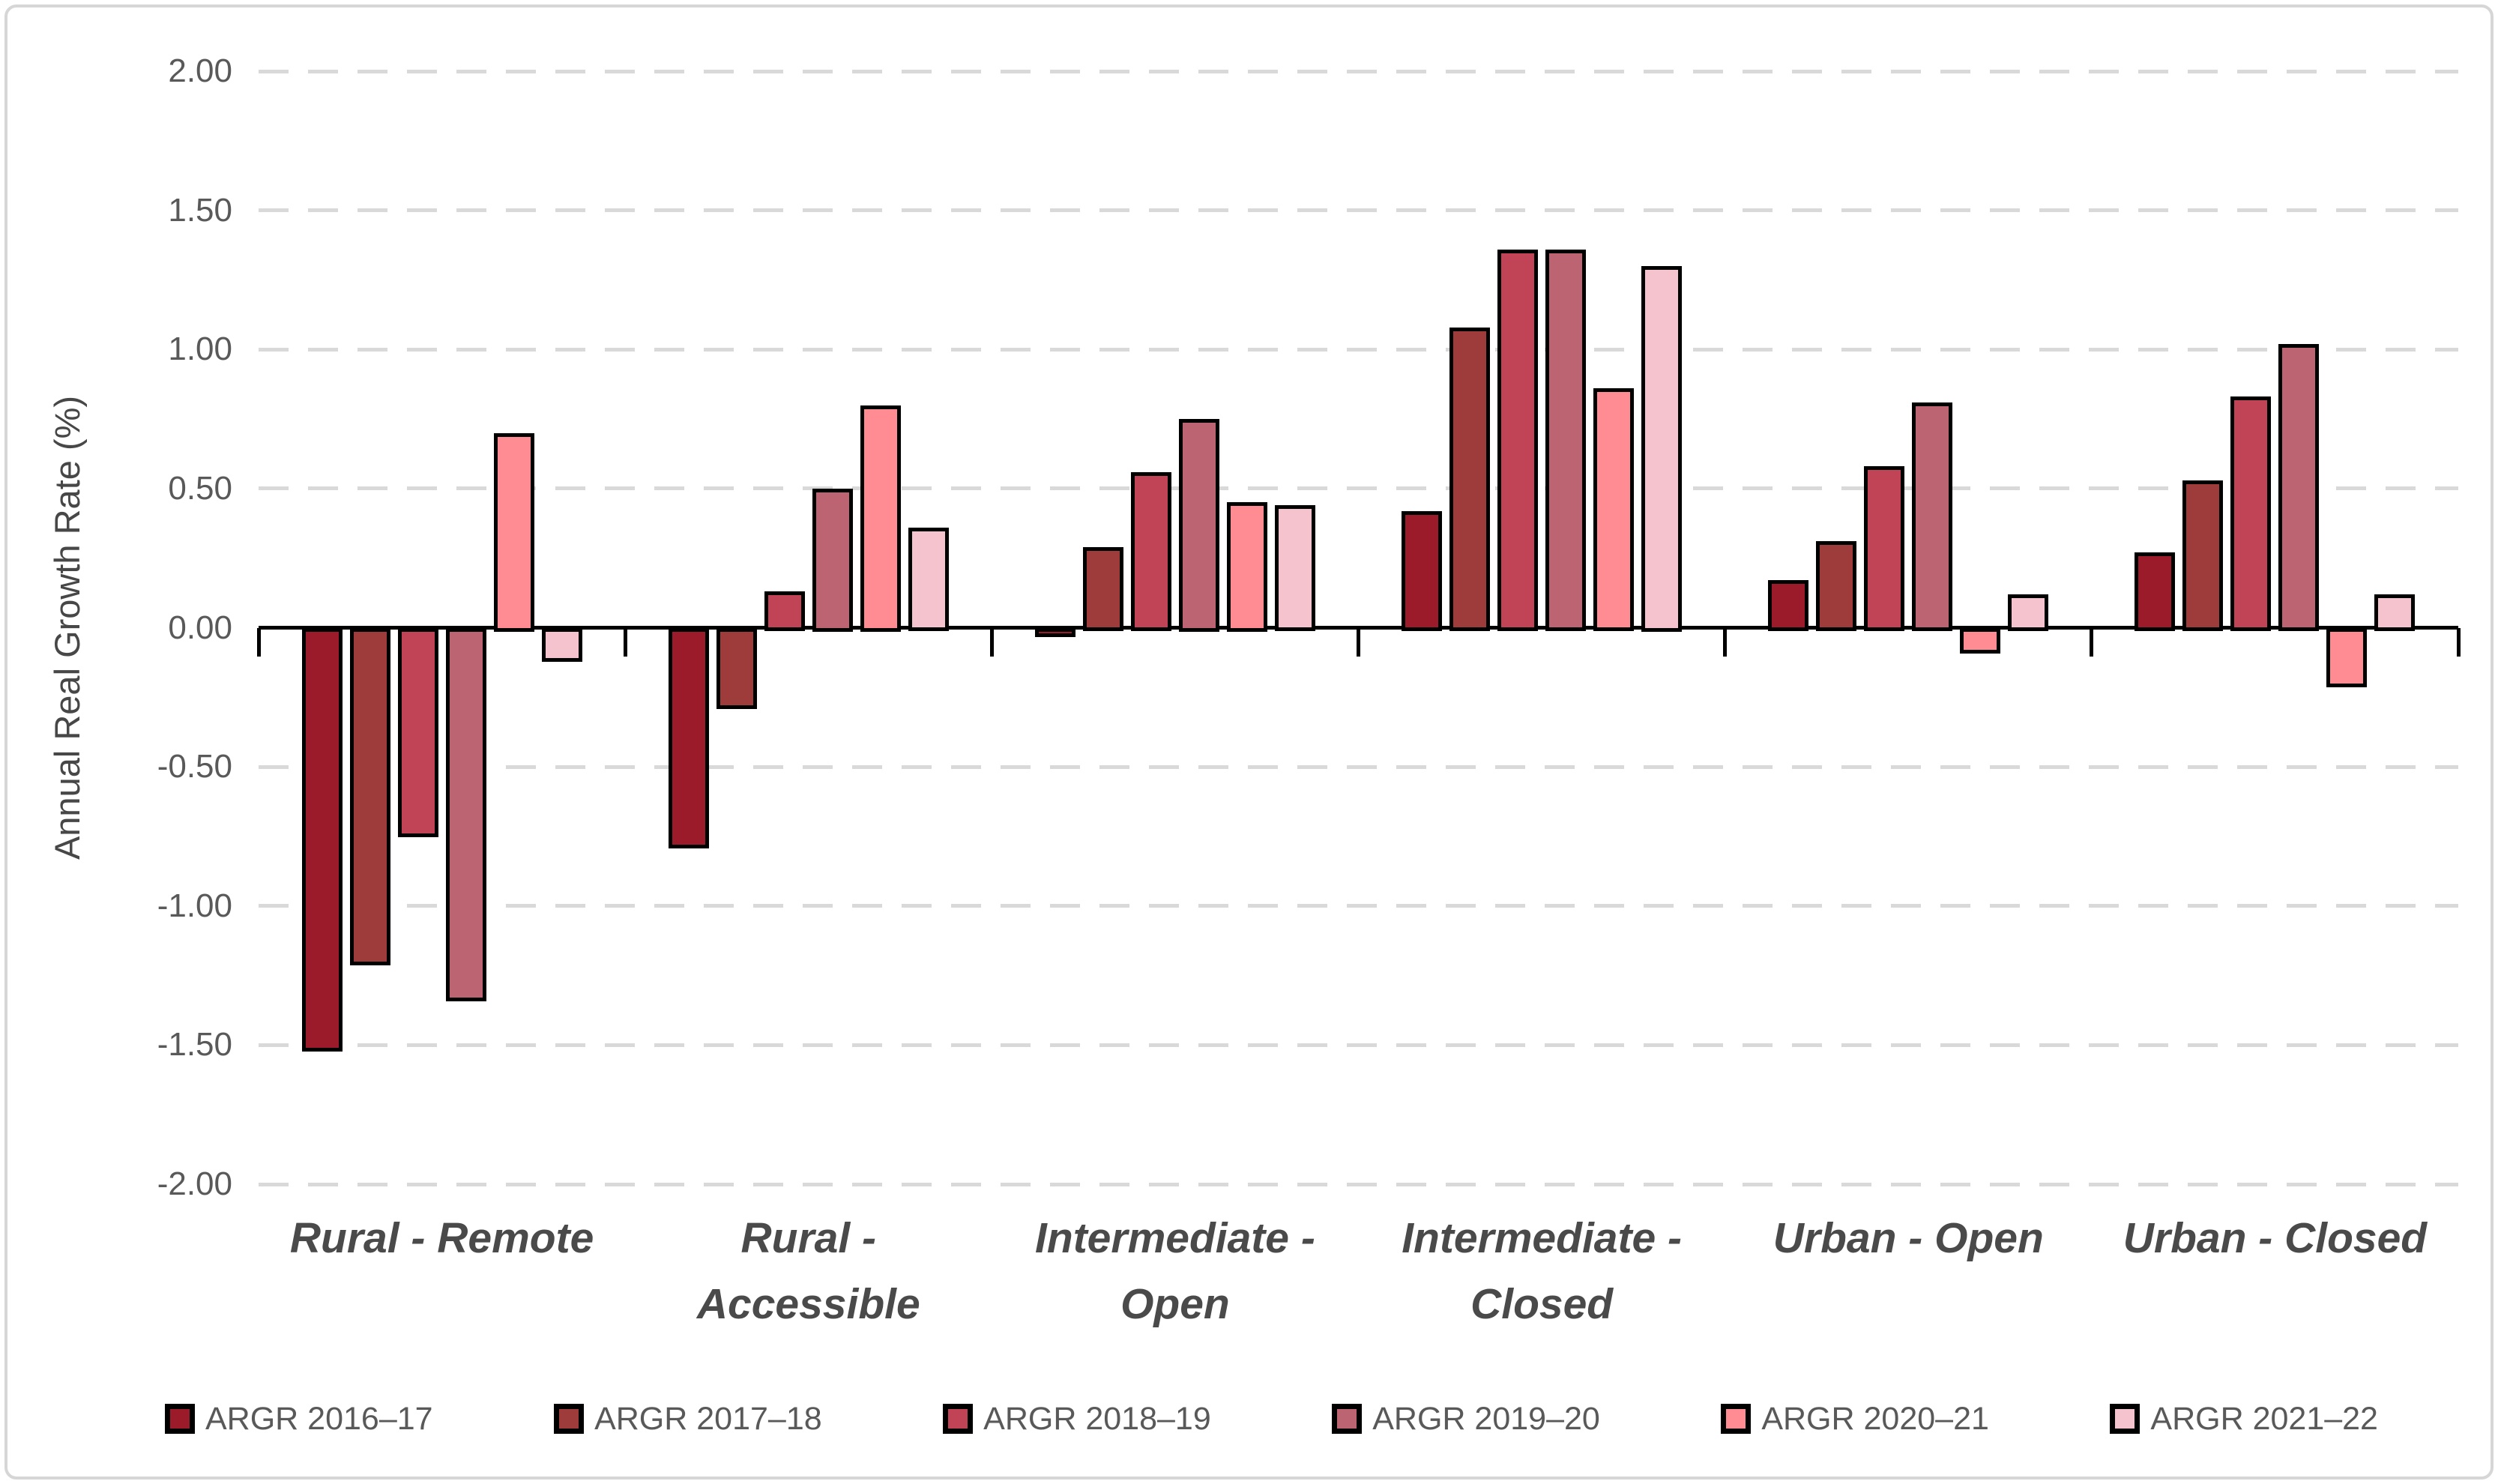  I want to click on legend-item: ARGR 2020–21, so click(1855, 1420).